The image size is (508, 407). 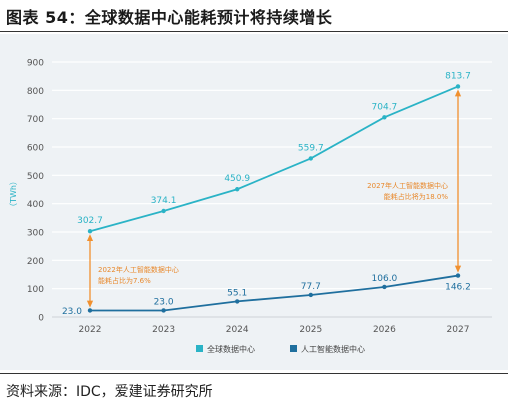 What do you see at coordinates (237, 330) in the screenshot?
I see `x-tick-label: 2024` at bounding box center [237, 330].